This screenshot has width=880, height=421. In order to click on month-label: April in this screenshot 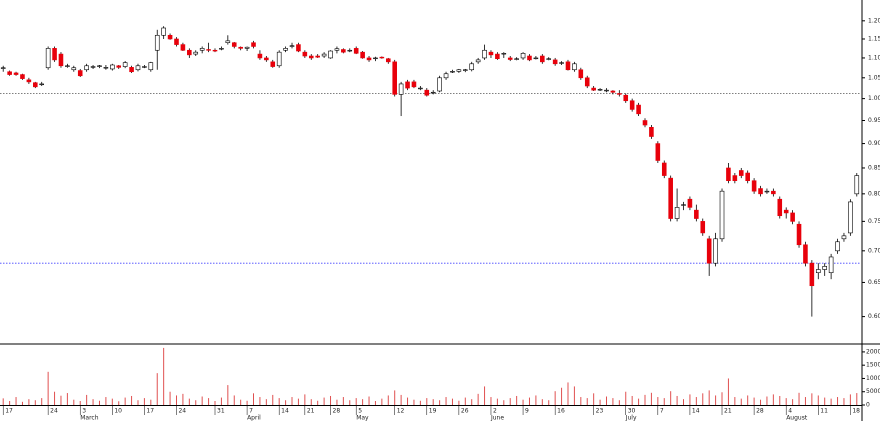, I will do `click(254, 418)`.